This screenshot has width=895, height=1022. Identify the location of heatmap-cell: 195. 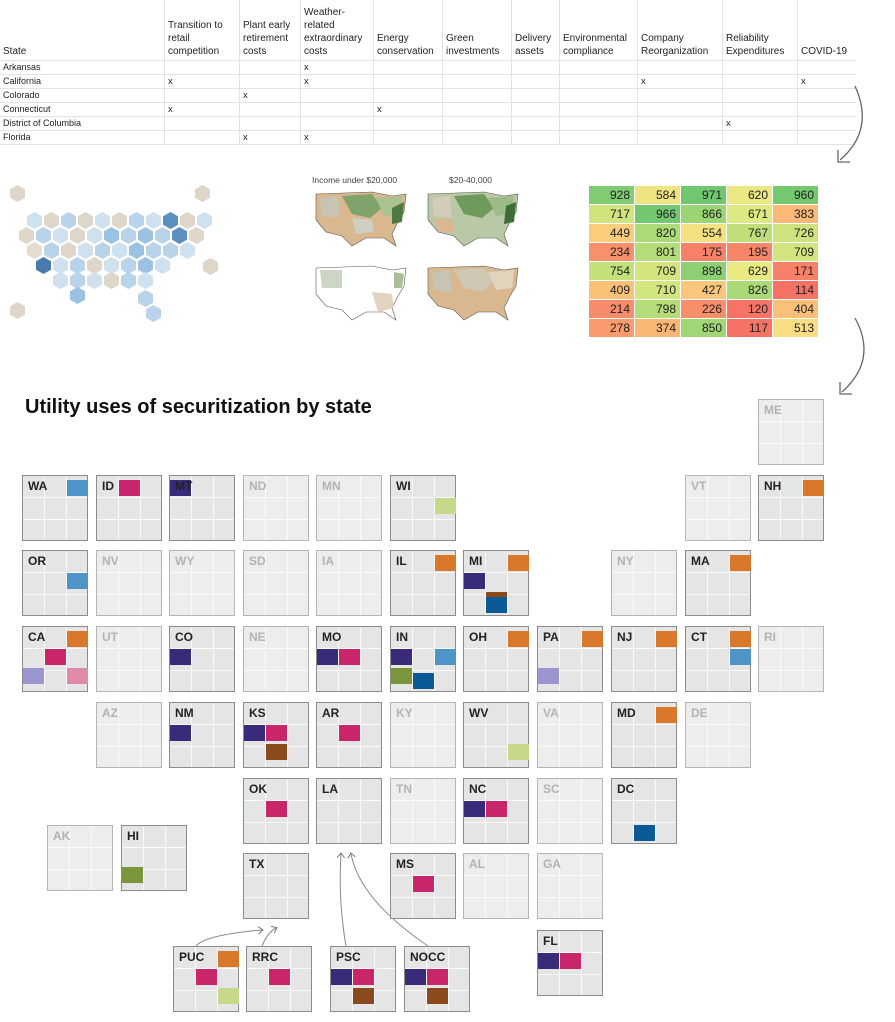
(749, 252).